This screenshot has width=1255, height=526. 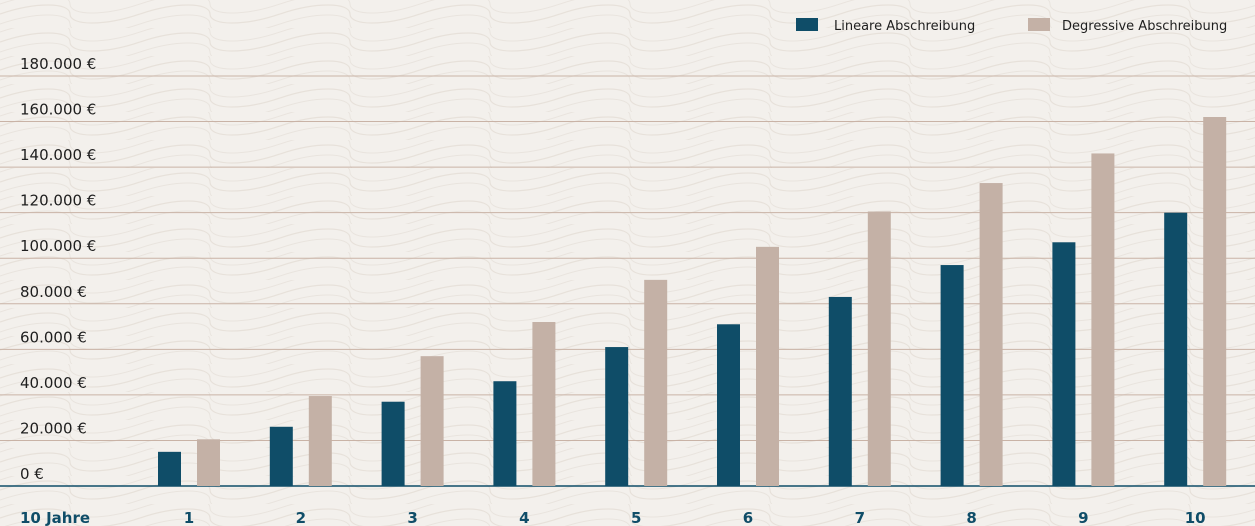 I want to click on y-tick-label: 60.000 €, so click(x=53, y=337).